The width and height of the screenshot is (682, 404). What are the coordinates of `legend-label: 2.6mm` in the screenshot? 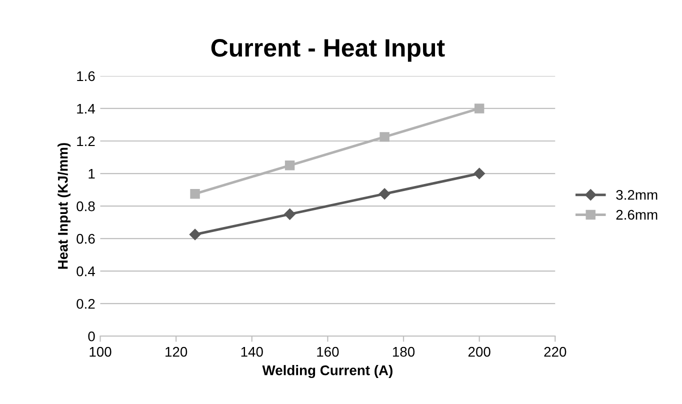 It's located at (637, 215).